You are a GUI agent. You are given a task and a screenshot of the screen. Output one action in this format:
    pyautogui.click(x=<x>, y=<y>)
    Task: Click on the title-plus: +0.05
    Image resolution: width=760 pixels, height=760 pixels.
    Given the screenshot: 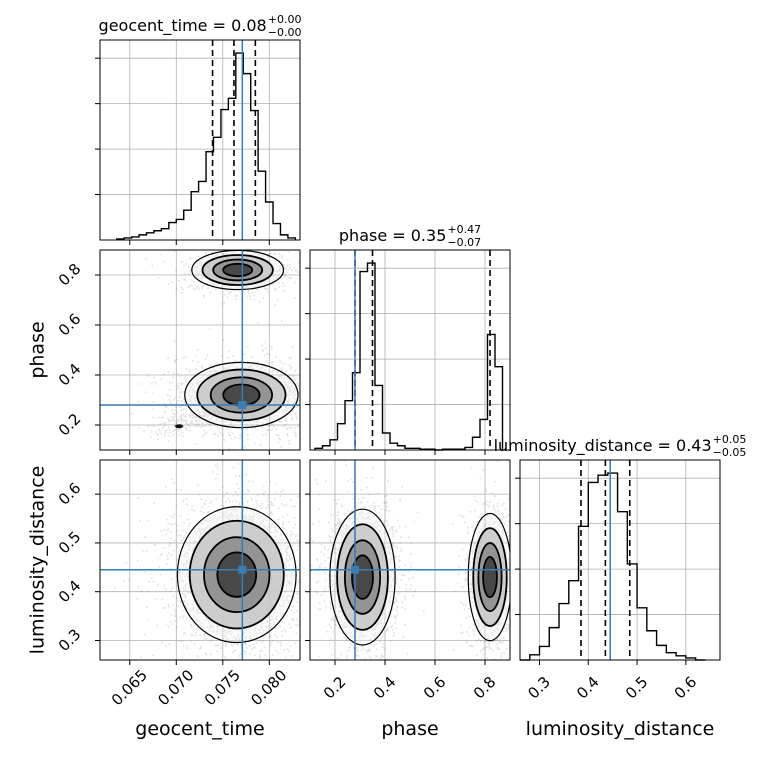 What is the action you would take?
    pyautogui.click(x=730, y=439)
    